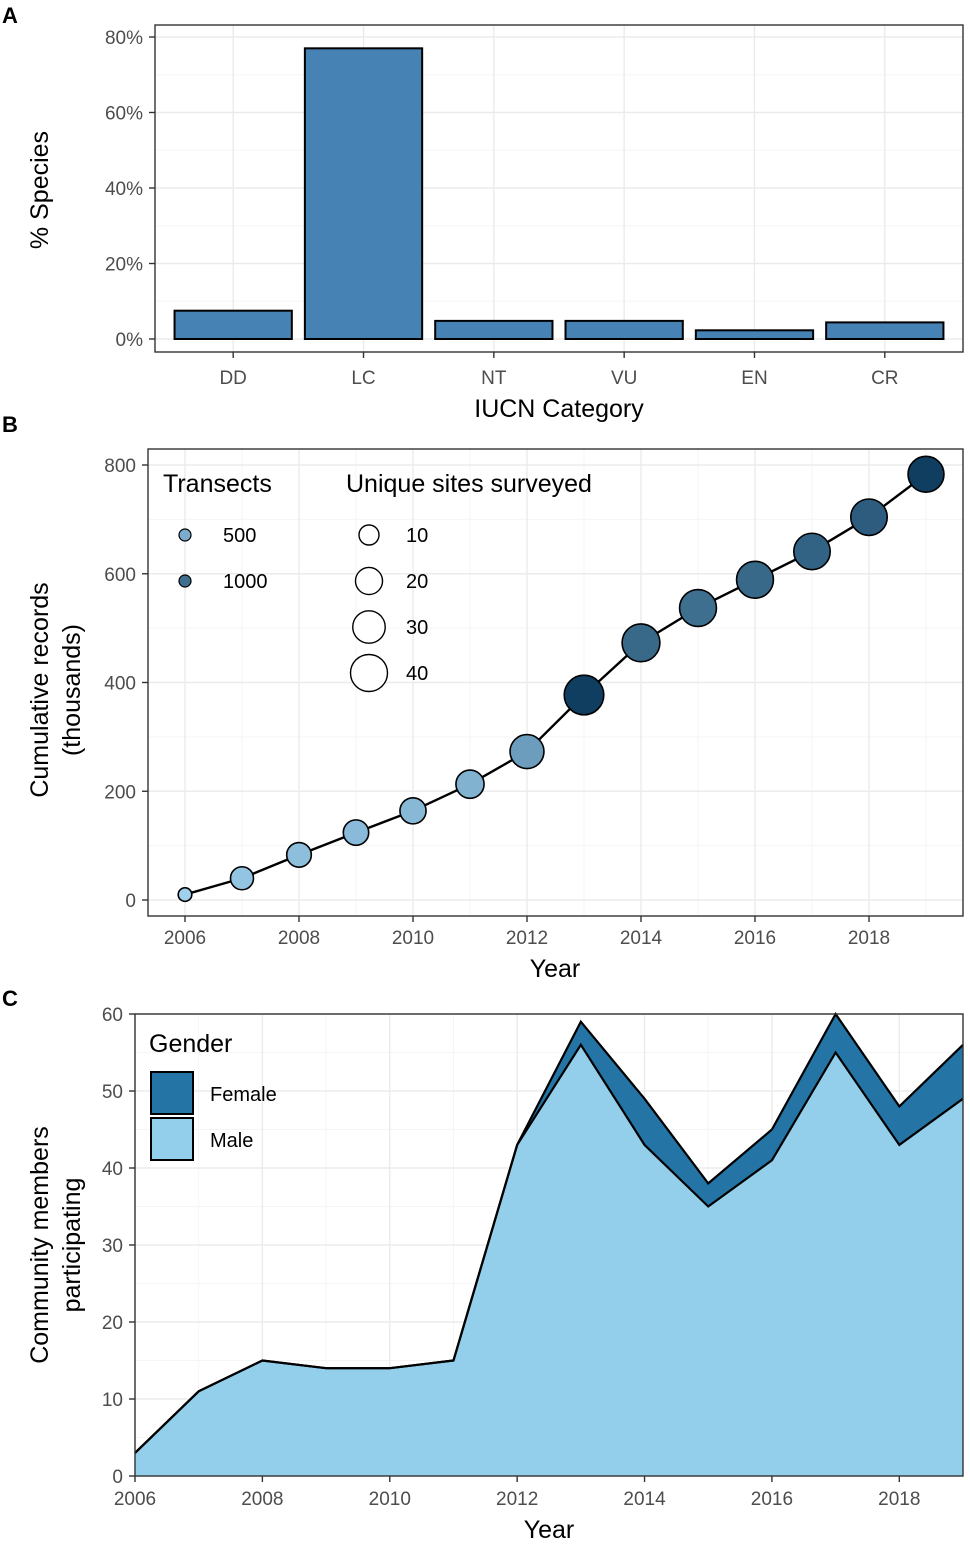 Image resolution: width=970 pixels, height=1544 pixels. I want to click on y-tick-label: 600, so click(120, 575).